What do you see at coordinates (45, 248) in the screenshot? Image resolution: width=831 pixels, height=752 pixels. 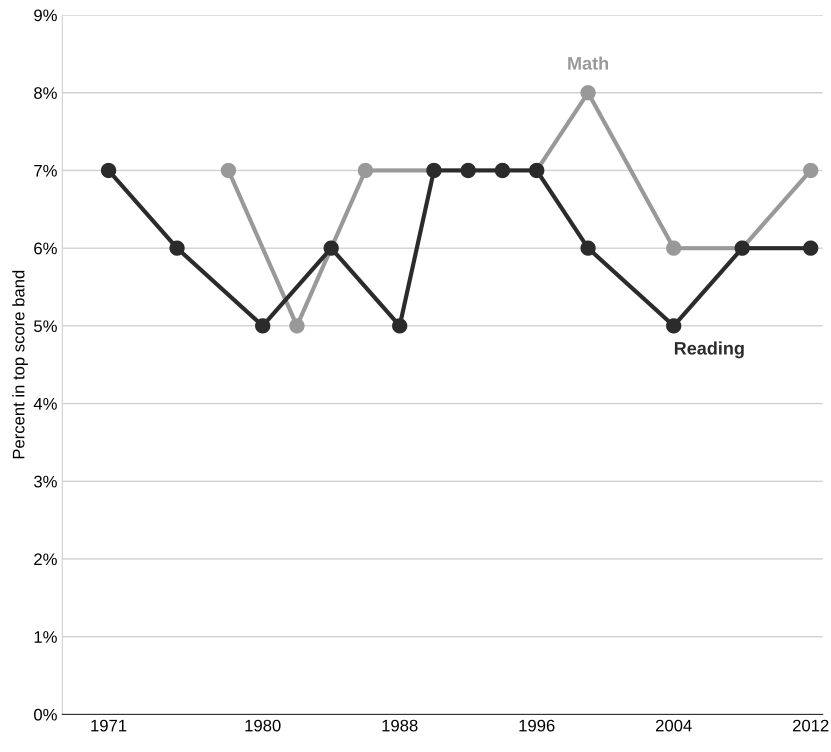 I see `y-tick-label: 6%` at bounding box center [45, 248].